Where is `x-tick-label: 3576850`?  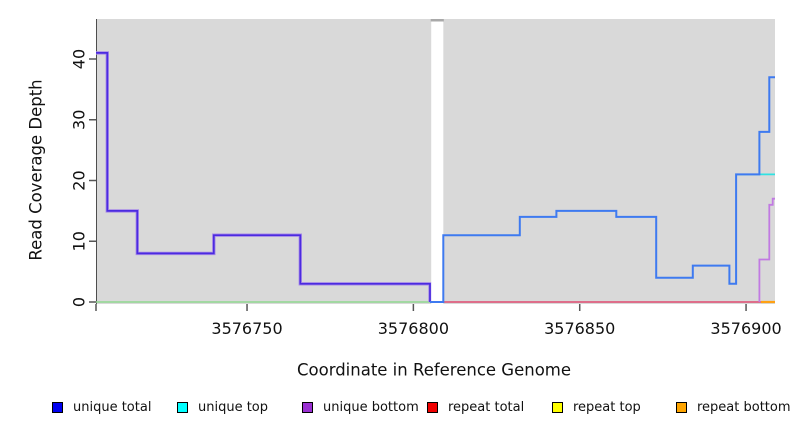
x-tick-label: 3576850 is located at coordinates (579, 328).